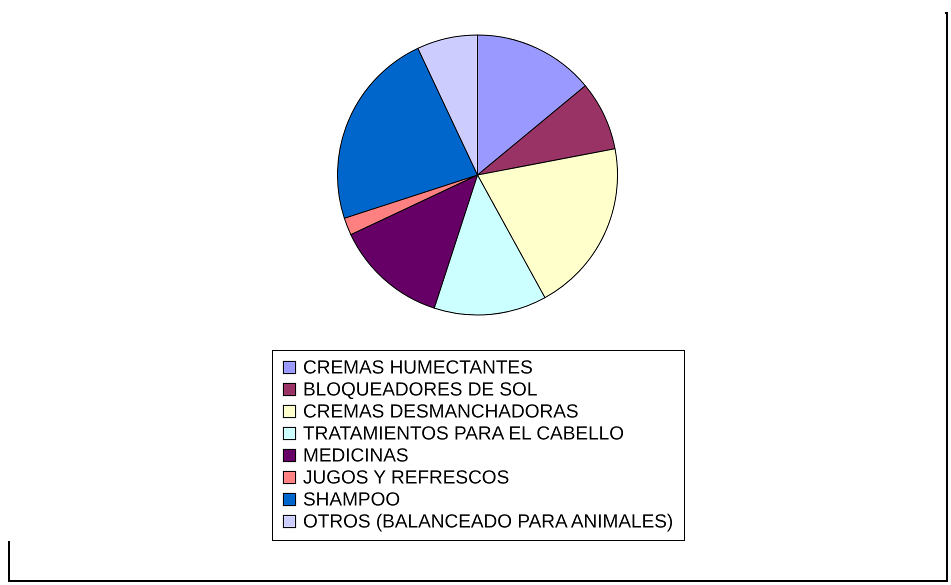 The height and width of the screenshot is (585, 951). I want to click on legend-label: TRATAMIENTOS PARA EL CABELLO, so click(463, 434).